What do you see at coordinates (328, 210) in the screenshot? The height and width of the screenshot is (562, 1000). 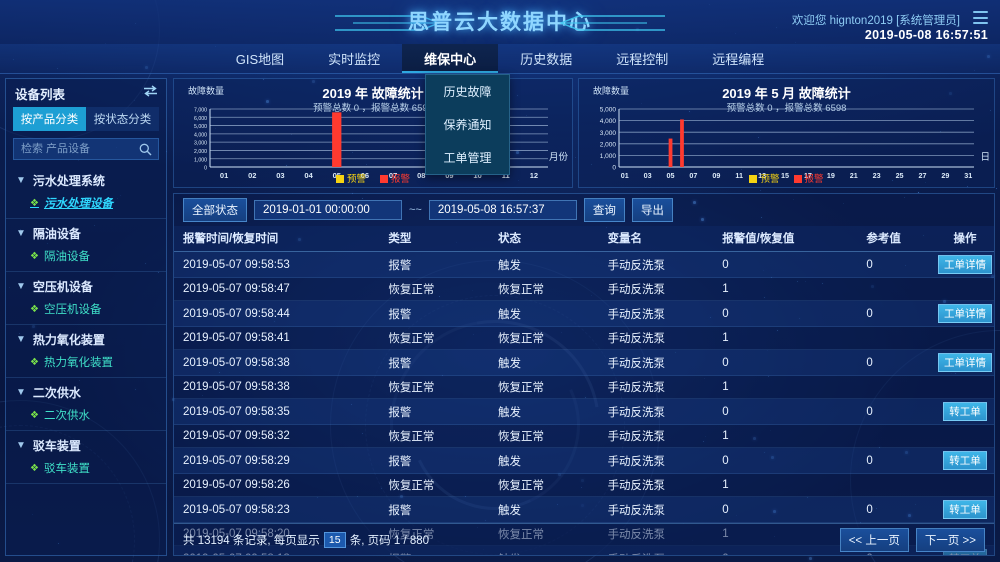 I see `date-from-input: 2019-01-01 00:00:00` at bounding box center [328, 210].